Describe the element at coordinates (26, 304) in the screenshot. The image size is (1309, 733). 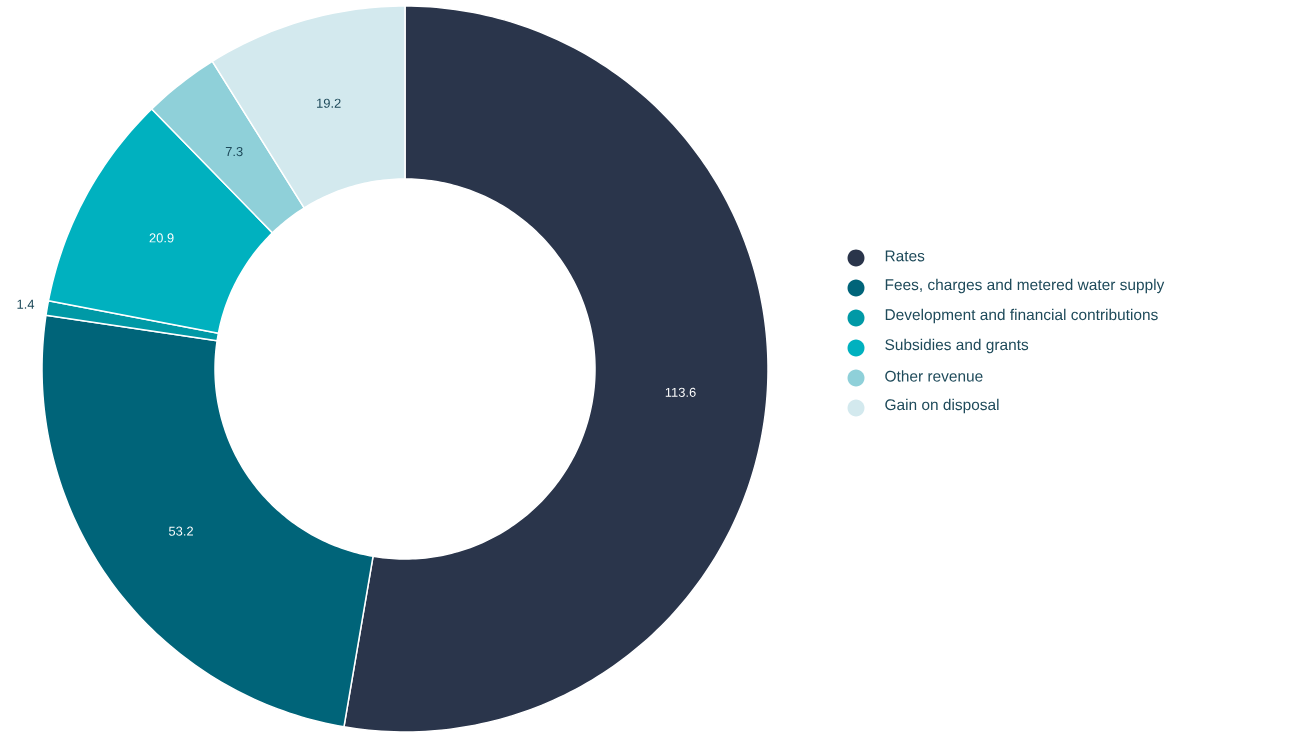
I see `data-label: 1.4` at that location.